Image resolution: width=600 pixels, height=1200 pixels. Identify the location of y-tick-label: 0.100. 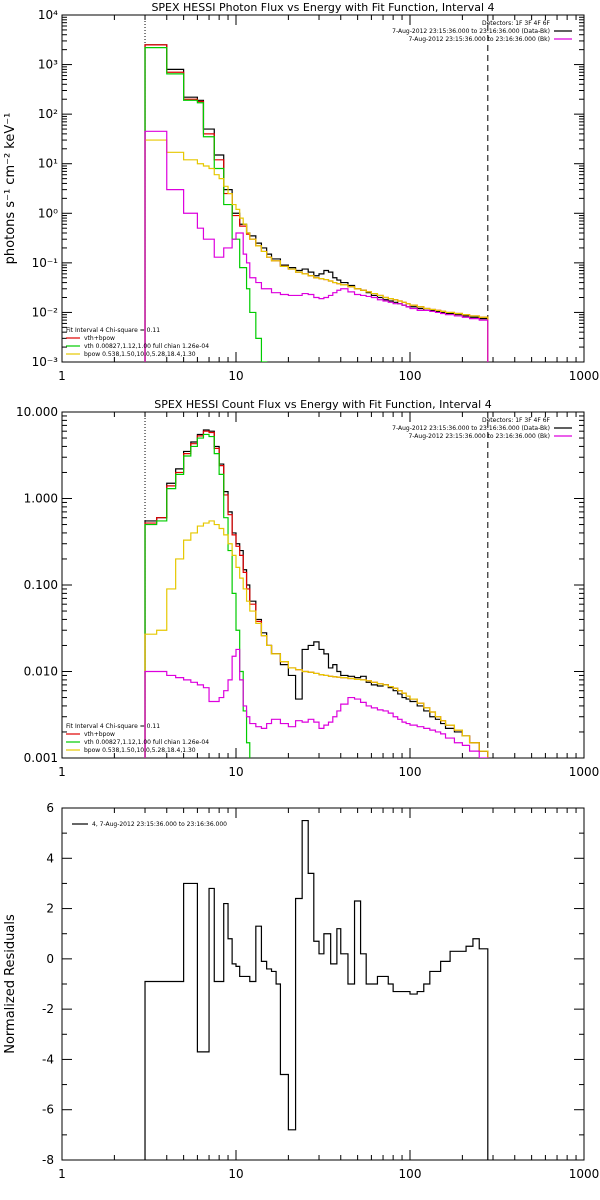
(41, 585).